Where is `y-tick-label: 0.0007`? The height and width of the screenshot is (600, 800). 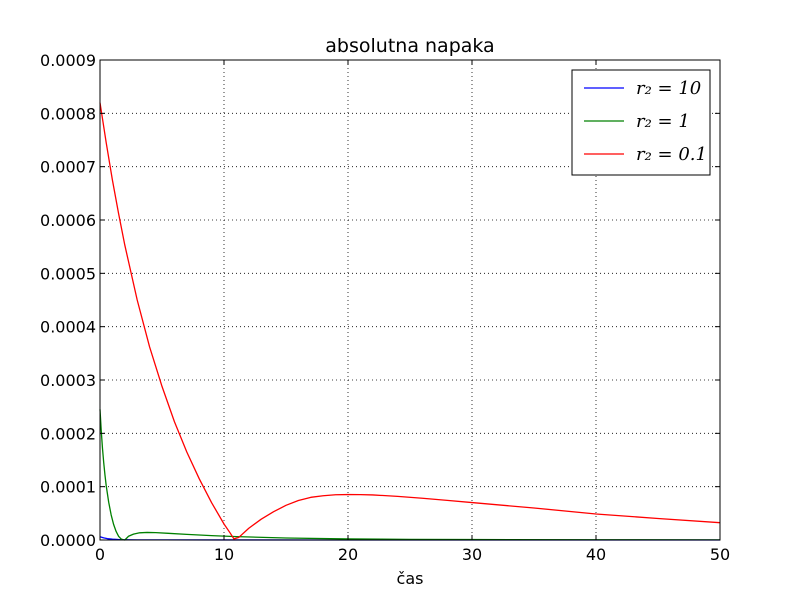 y-tick-label: 0.0007 is located at coordinates (68, 167).